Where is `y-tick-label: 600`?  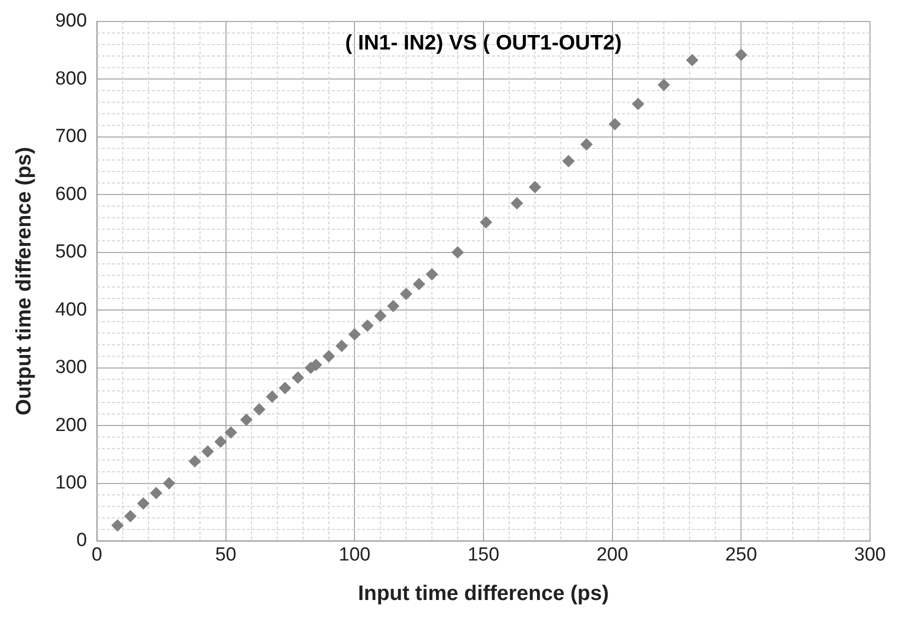 y-tick-label: 600 is located at coordinates (71, 194).